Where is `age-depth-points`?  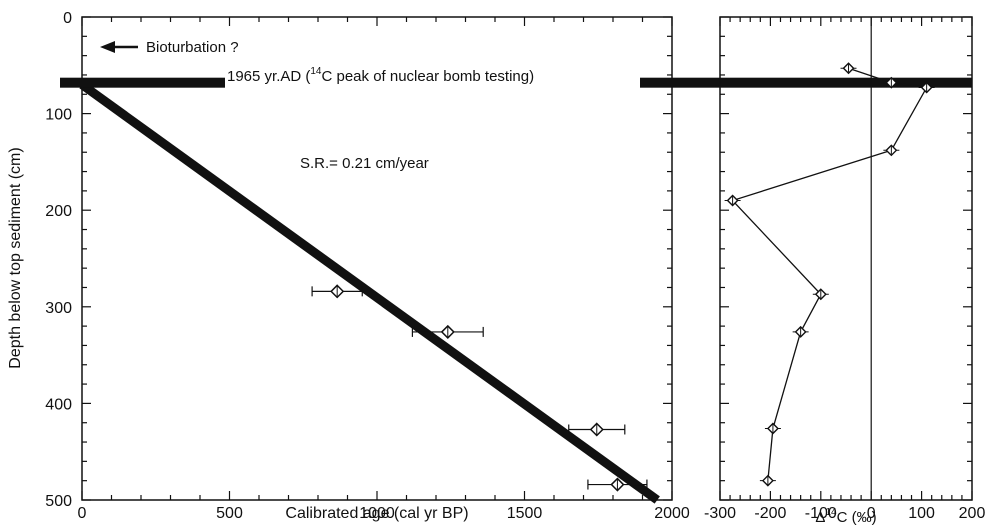 age-depth-points is located at coordinates (479, 388).